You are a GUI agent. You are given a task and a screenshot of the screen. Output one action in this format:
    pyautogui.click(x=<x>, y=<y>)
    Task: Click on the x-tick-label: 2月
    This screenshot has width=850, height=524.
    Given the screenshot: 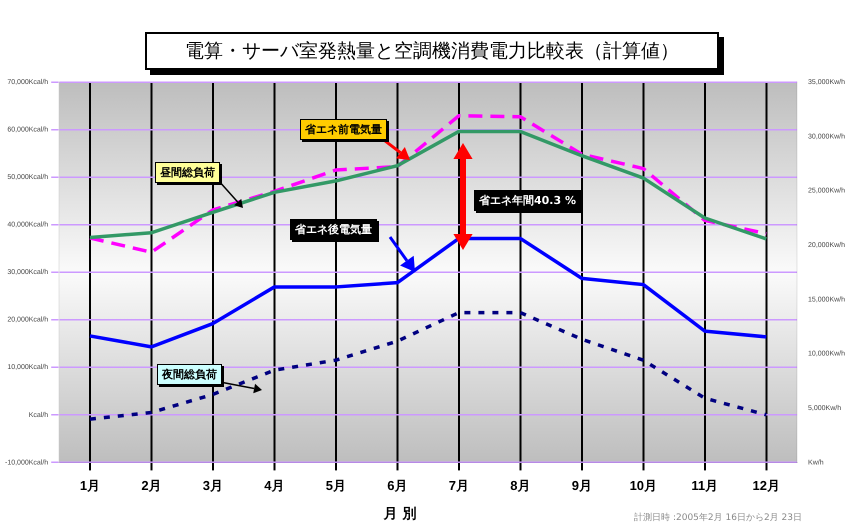 What is the action you would take?
    pyautogui.click(x=151, y=485)
    